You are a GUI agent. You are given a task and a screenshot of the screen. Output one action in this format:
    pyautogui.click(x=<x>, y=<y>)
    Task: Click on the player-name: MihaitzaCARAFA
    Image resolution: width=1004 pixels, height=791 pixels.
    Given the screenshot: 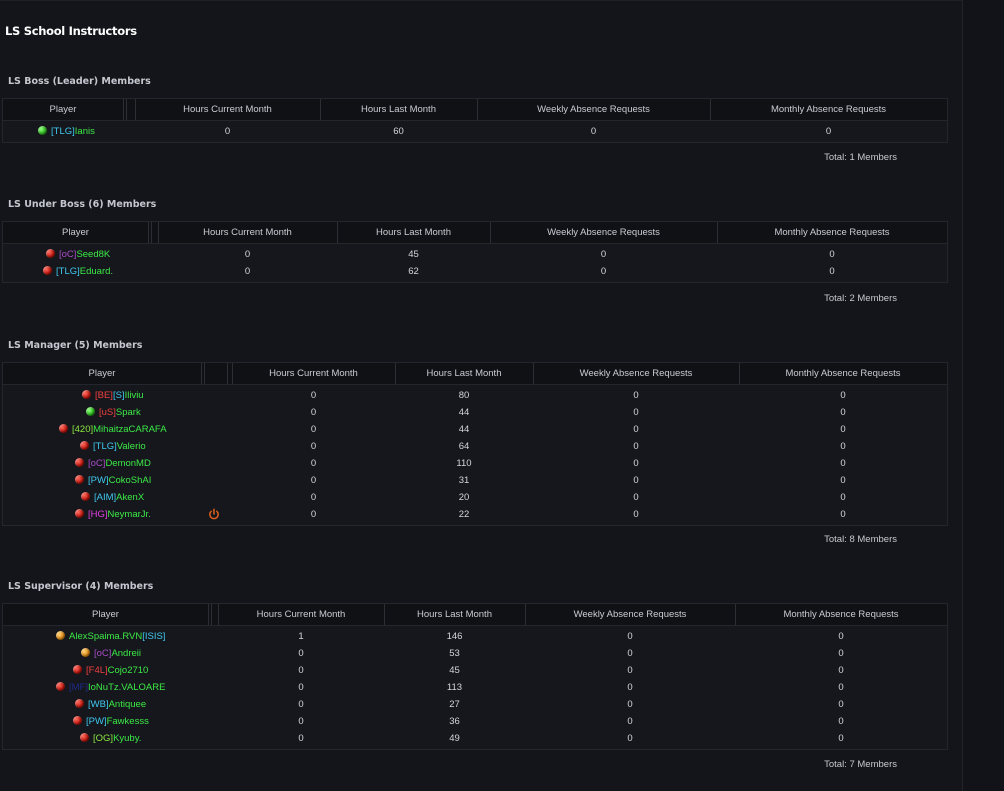 What is the action you would take?
    pyautogui.click(x=130, y=429)
    